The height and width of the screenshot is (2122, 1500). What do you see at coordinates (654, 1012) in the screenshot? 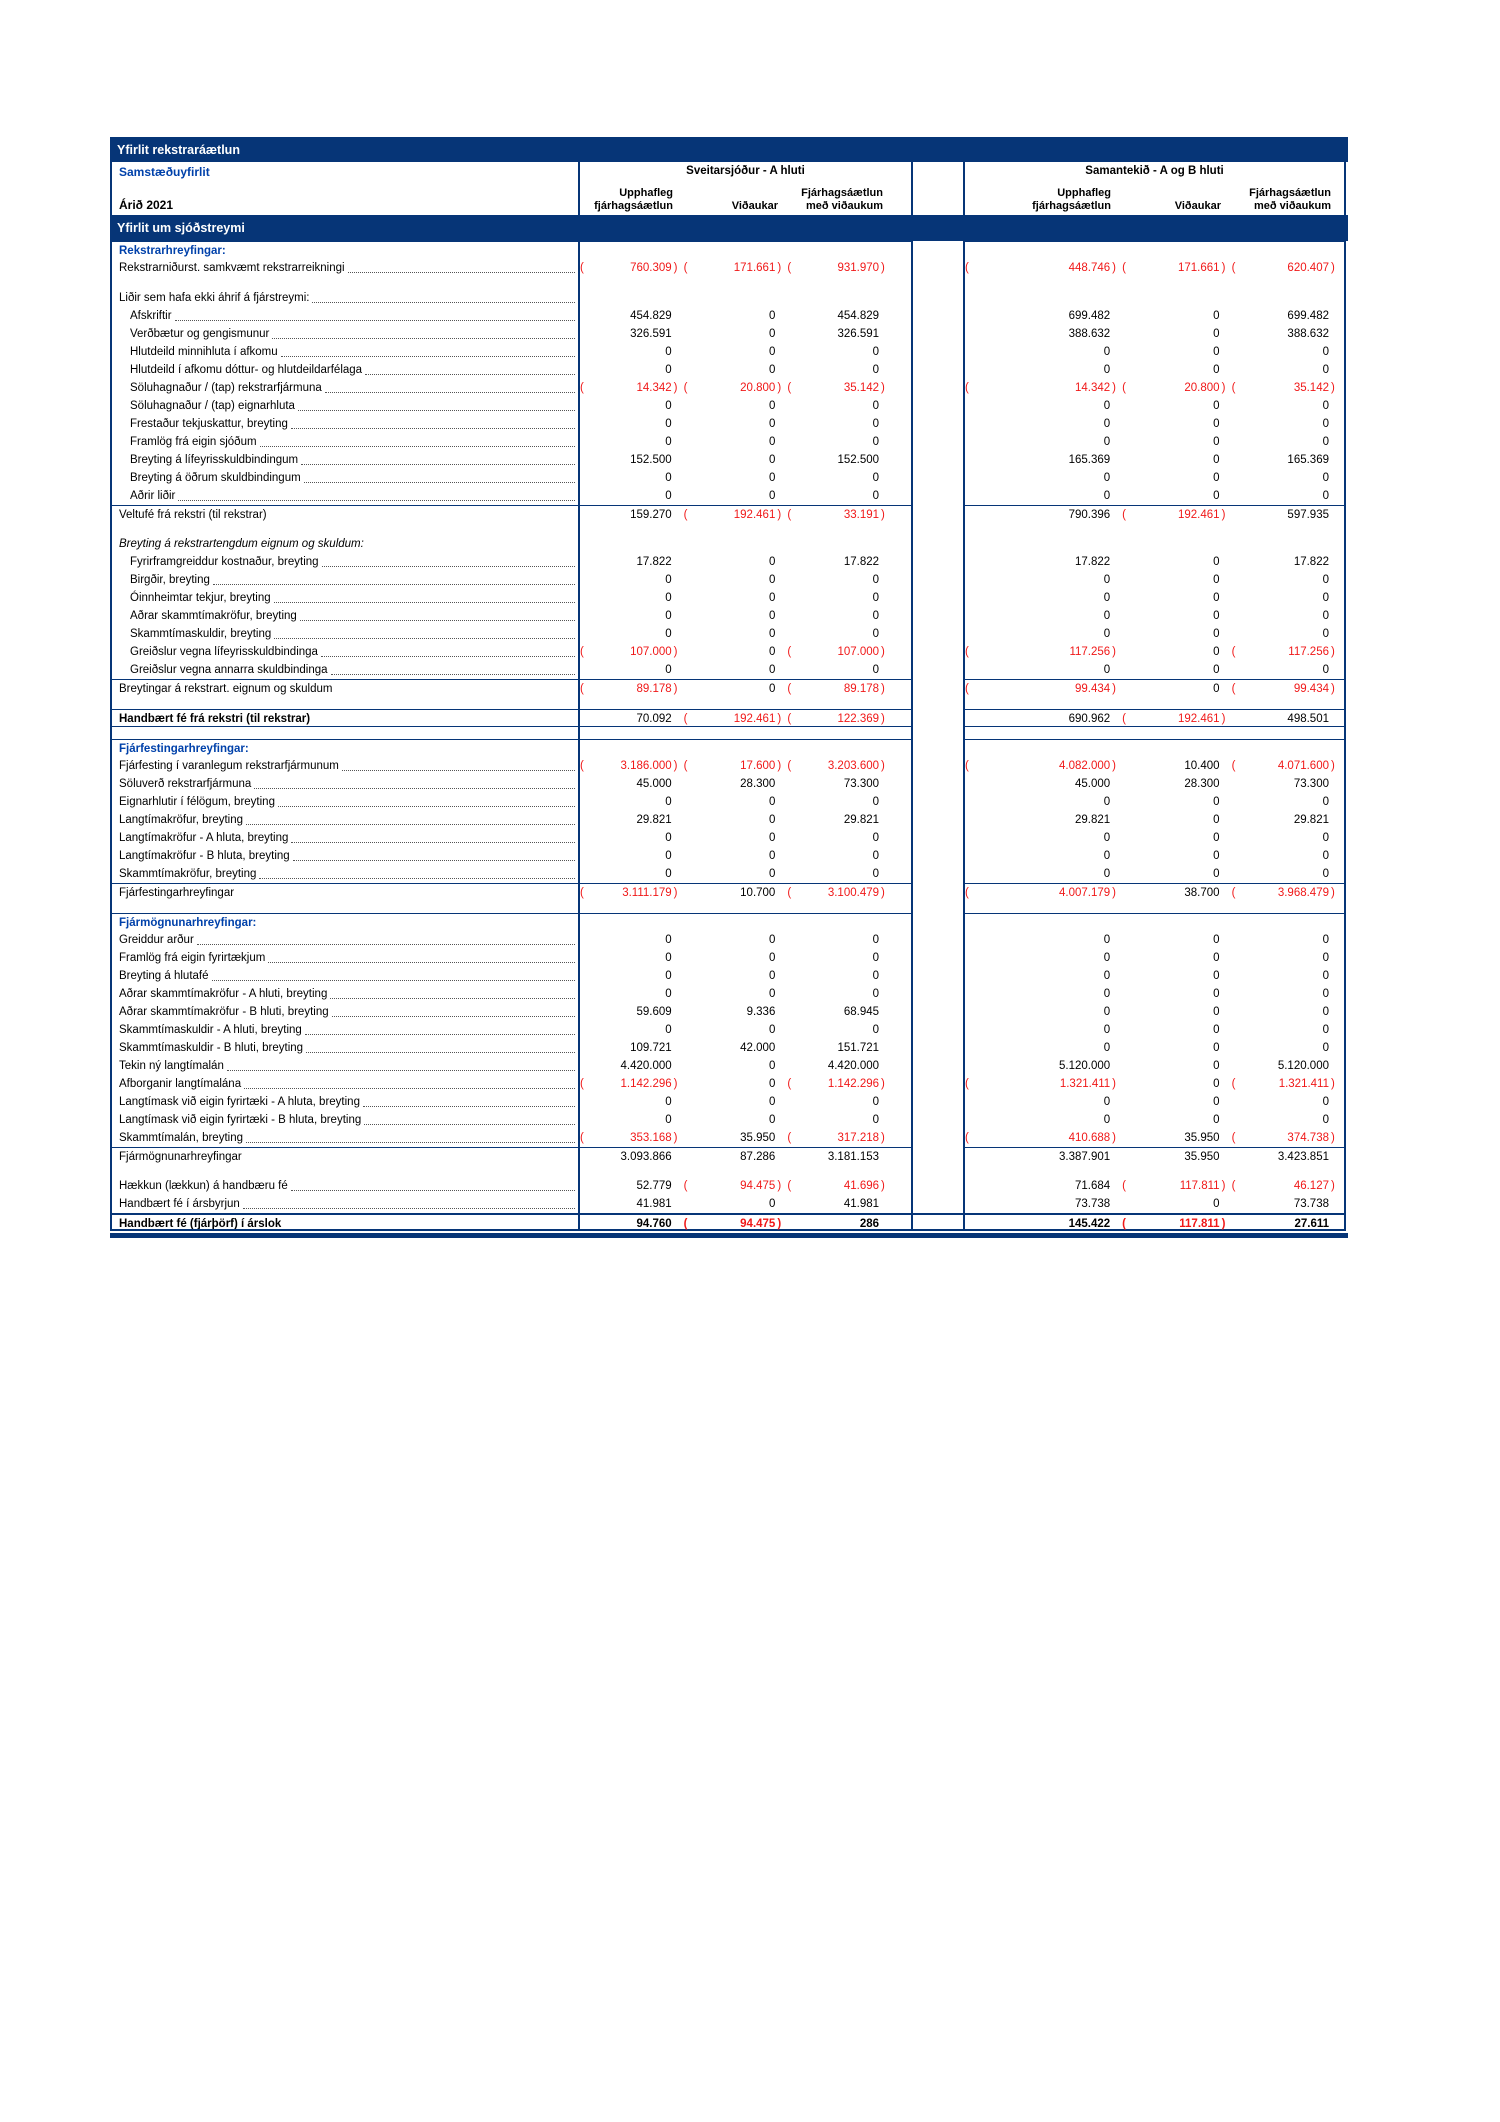
I see `value-cell: 59.609` at bounding box center [654, 1012].